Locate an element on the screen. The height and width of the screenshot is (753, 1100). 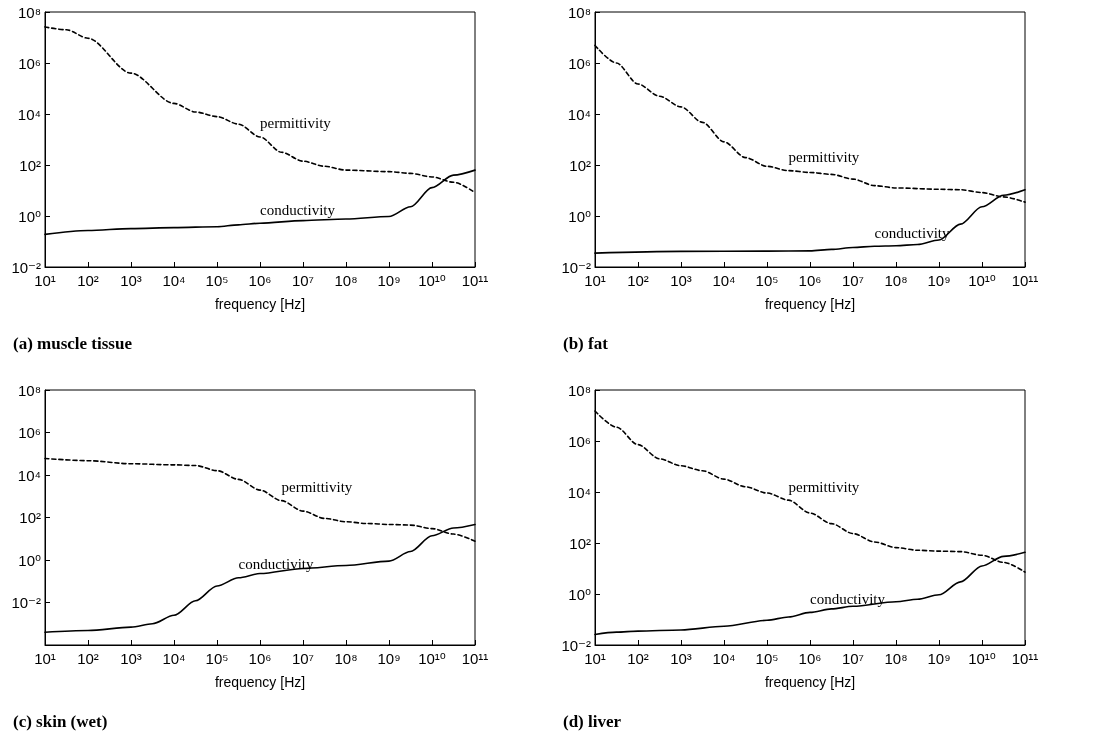
text: (a) muscle tissue is located at coordinates (73, 343).